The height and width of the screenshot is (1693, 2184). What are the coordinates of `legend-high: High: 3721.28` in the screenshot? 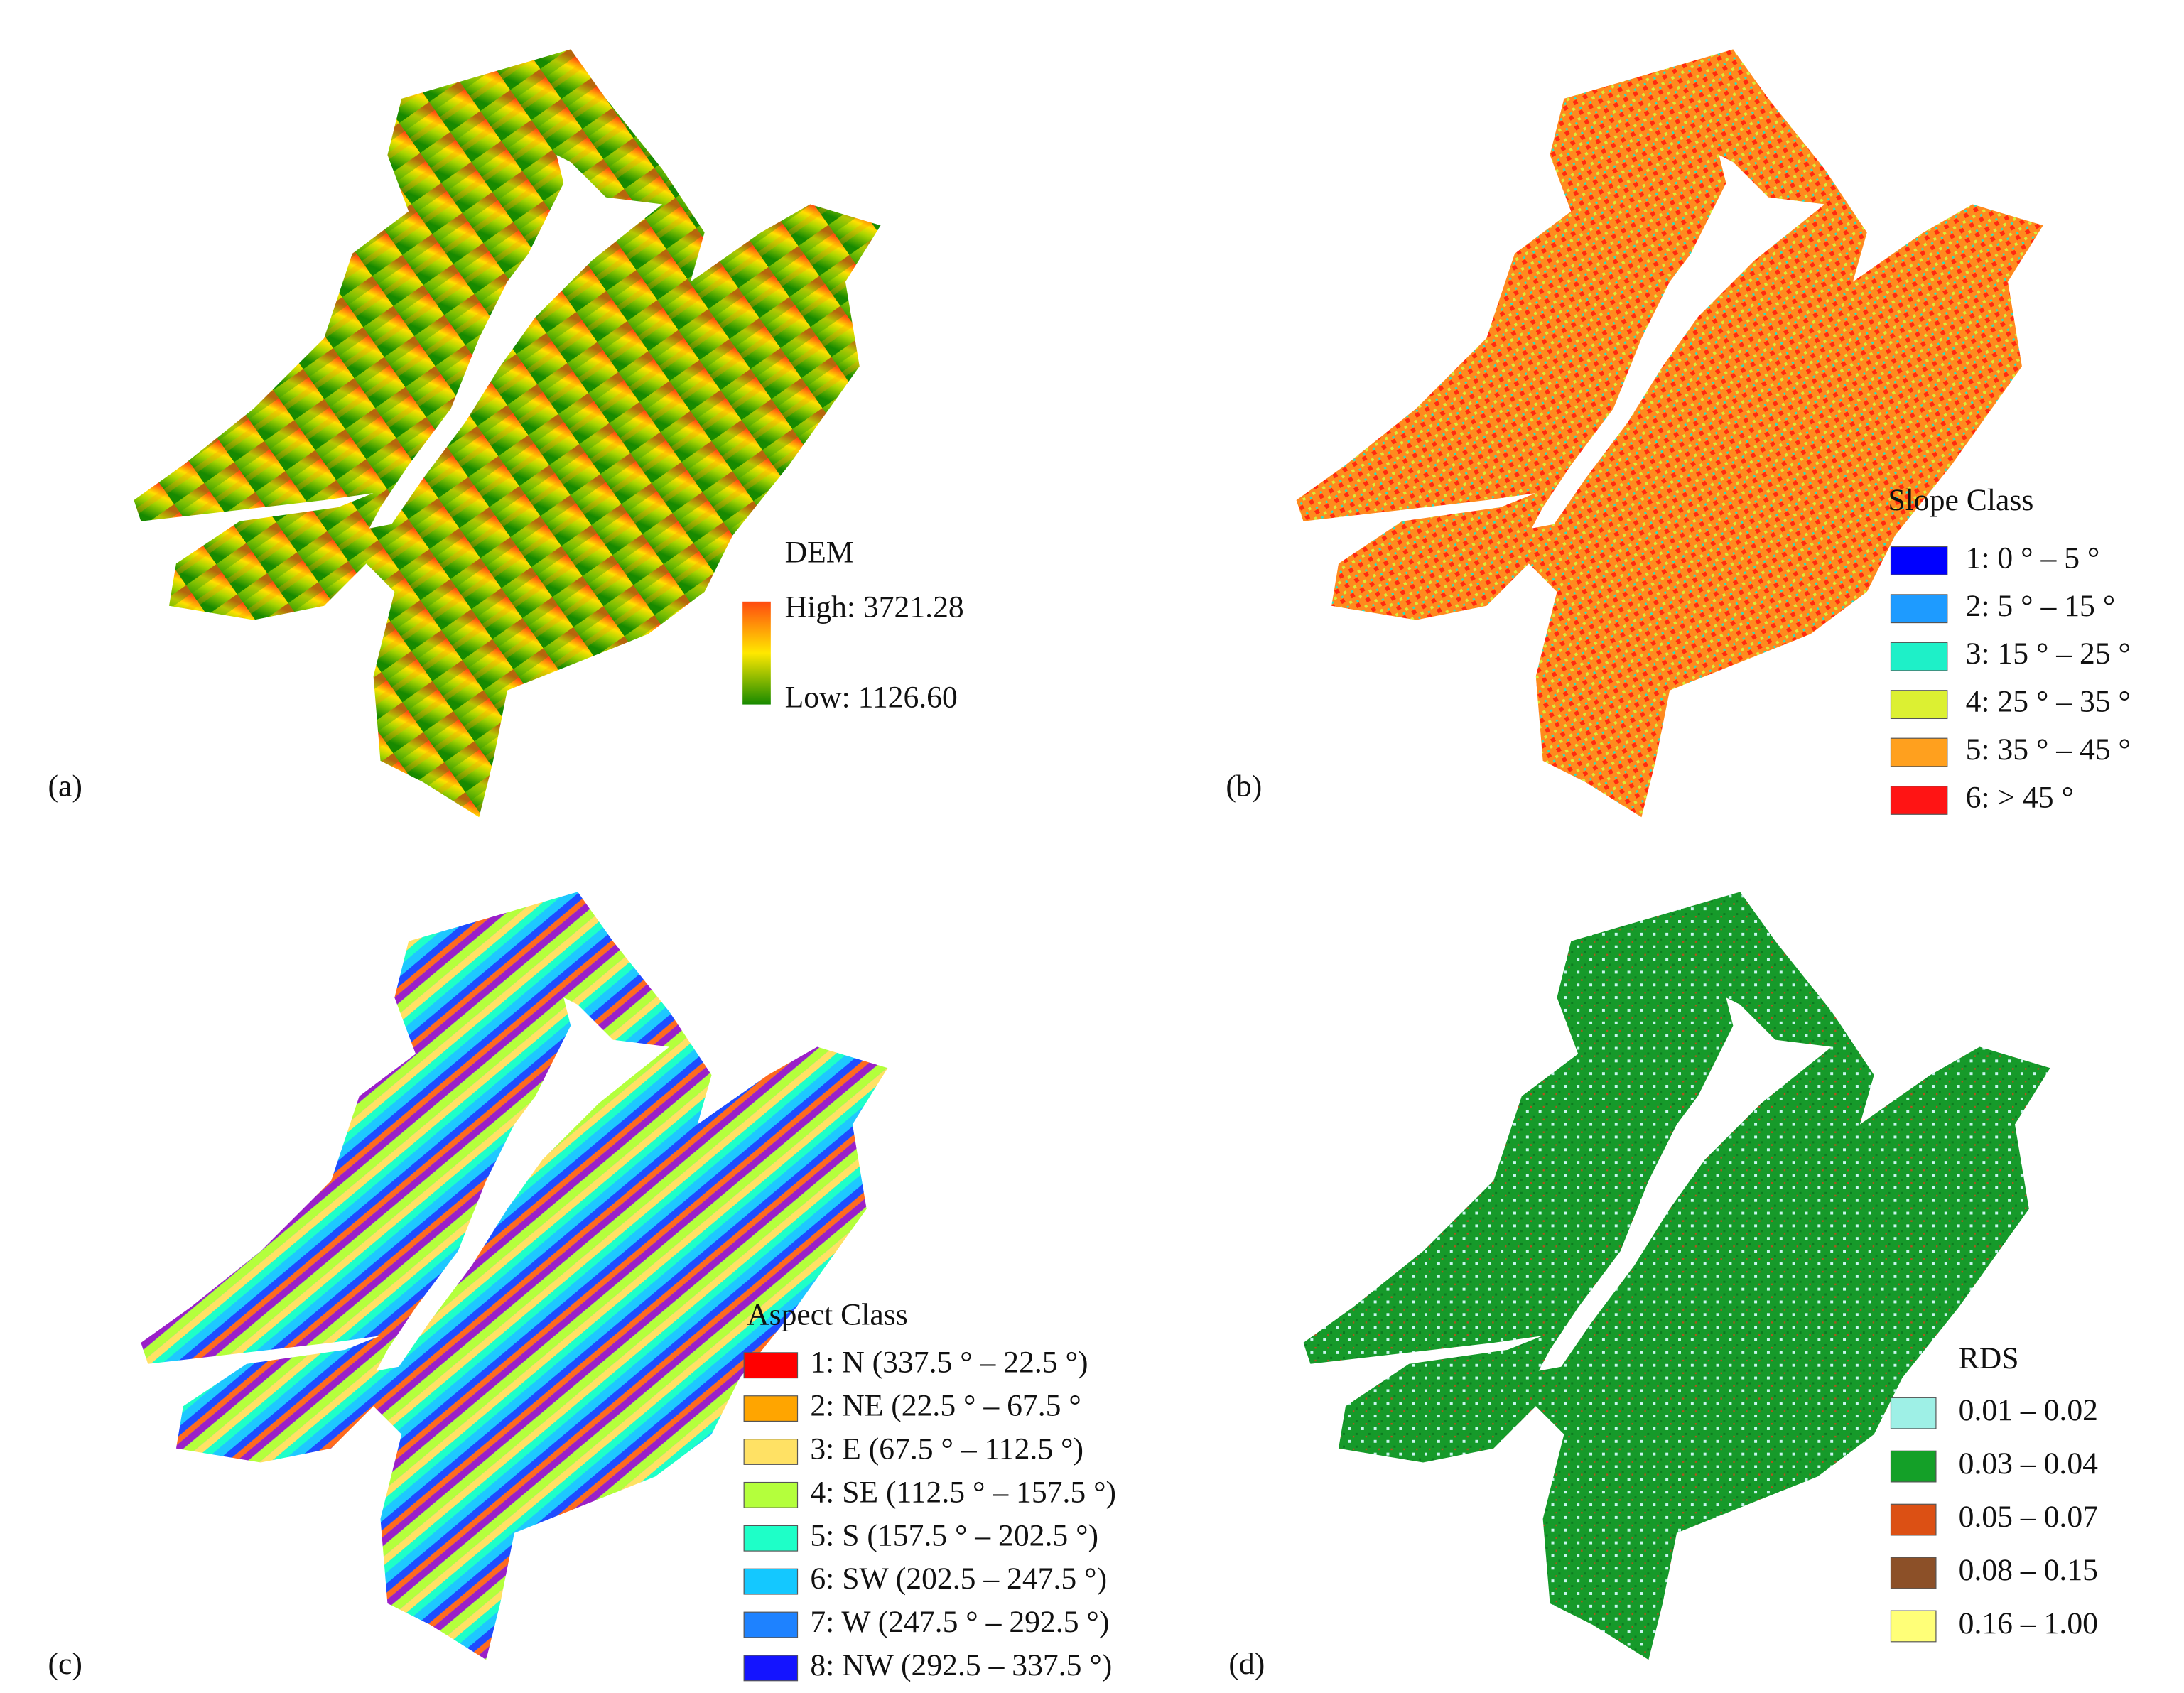 It's located at (875, 607).